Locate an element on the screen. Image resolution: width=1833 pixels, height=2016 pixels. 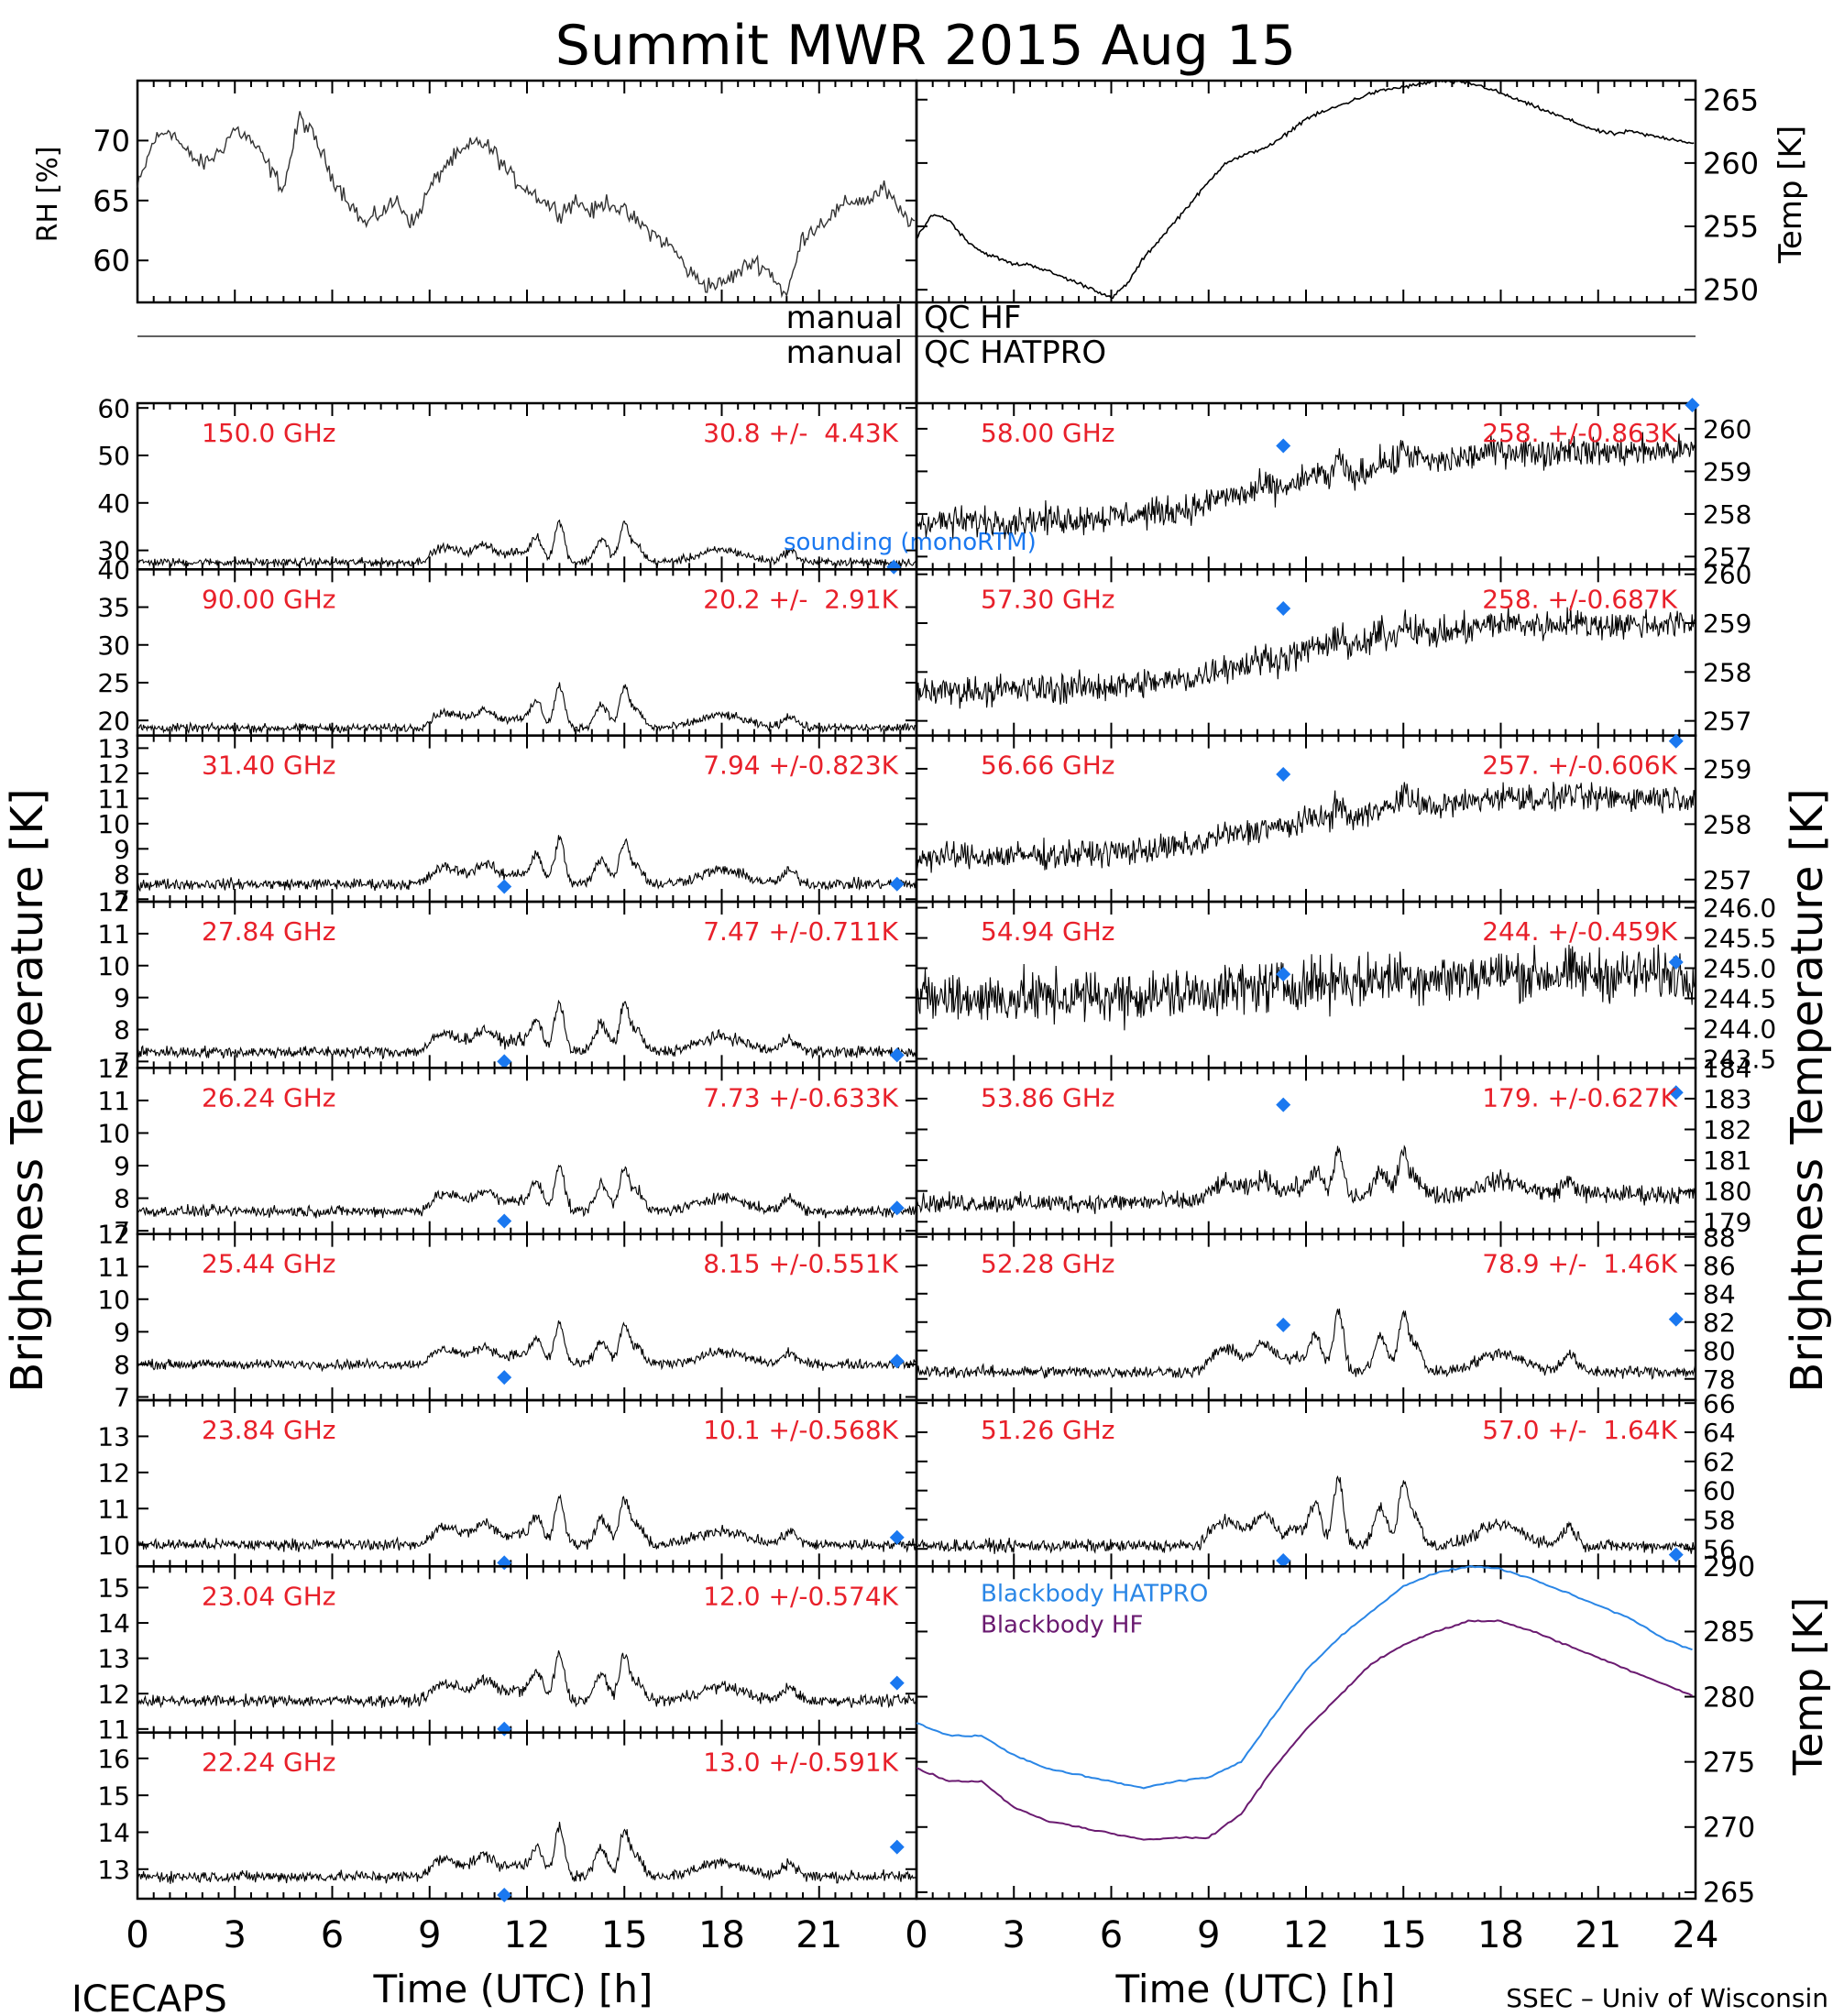
left-ch6-ytick-label: 11 is located at coordinates (113, 1509).